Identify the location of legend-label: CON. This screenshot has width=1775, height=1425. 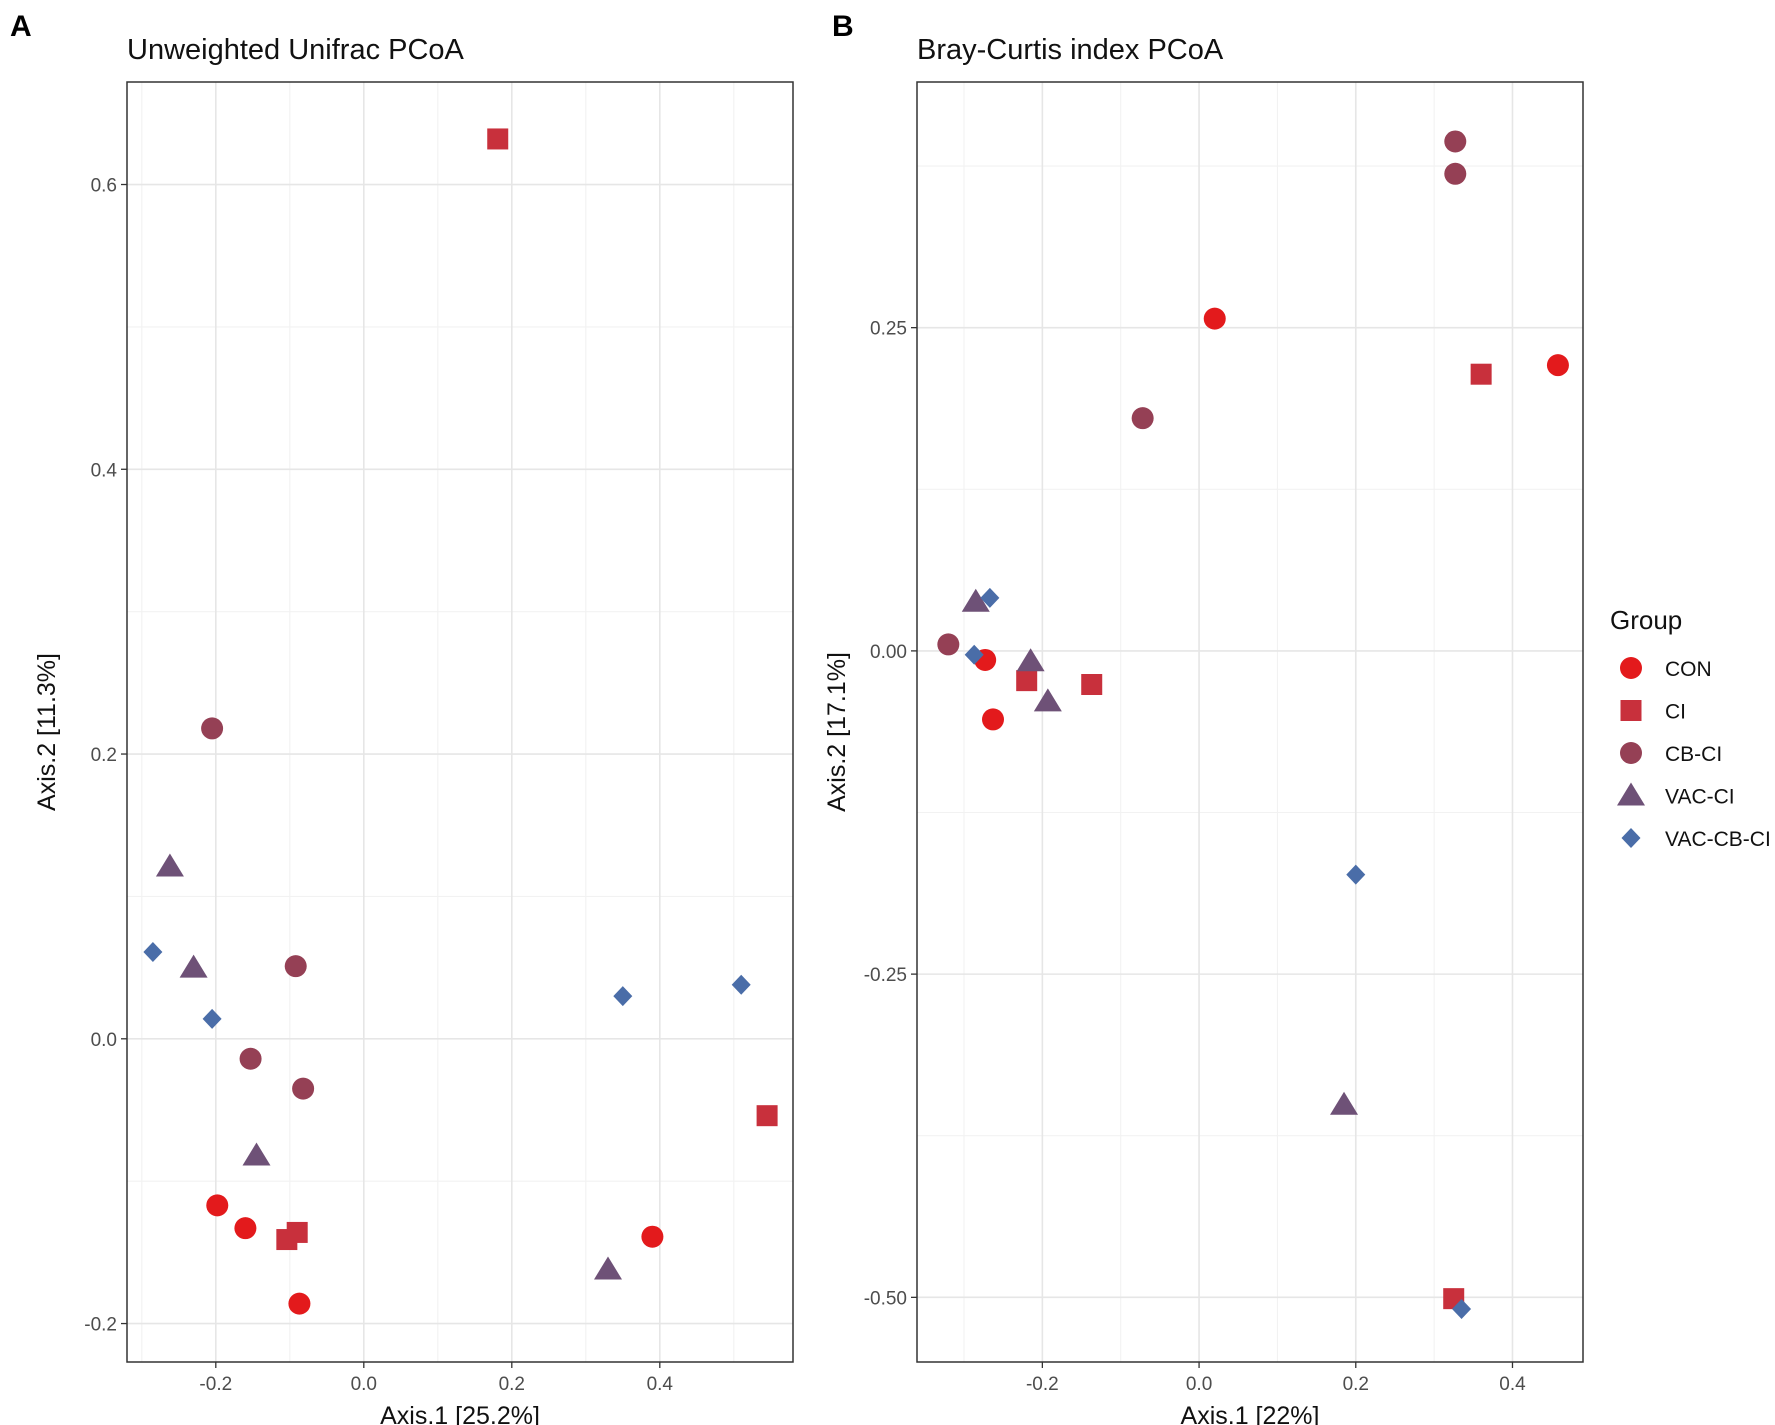
(1688, 669).